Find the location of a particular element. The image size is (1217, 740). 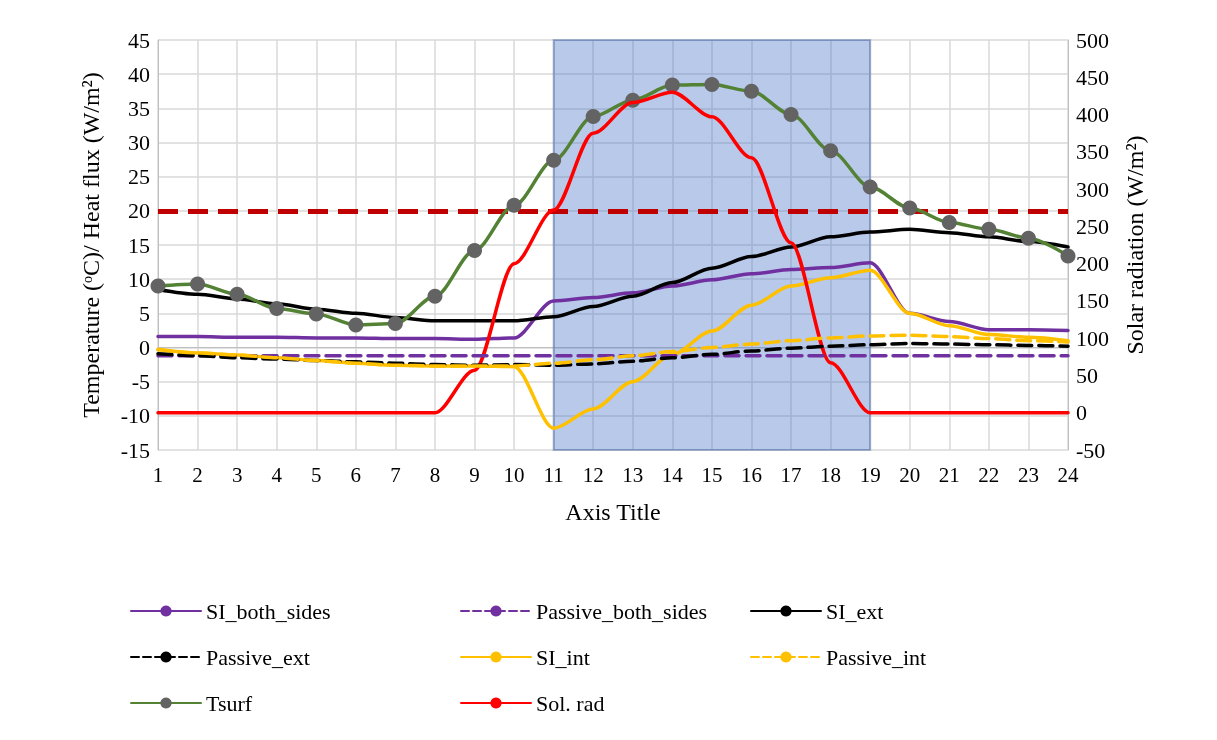

x-tick-label: 5 is located at coordinates (316, 474).